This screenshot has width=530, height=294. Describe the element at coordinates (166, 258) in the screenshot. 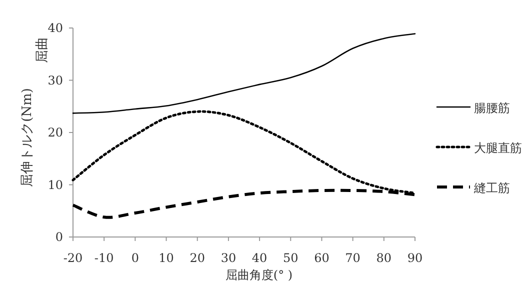

I see `x-tick-label: 10` at that location.